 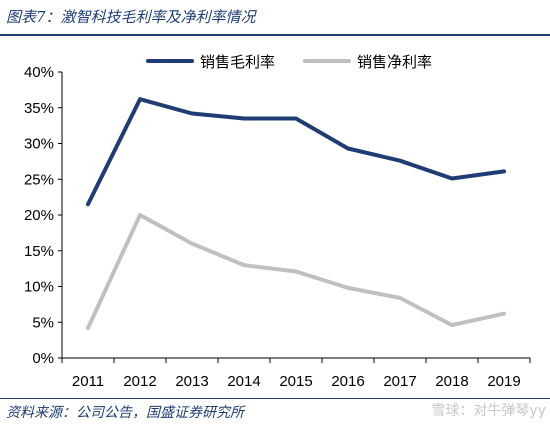 What do you see at coordinates (39, 72) in the screenshot?
I see `y-tick-label: 40%` at bounding box center [39, 72].